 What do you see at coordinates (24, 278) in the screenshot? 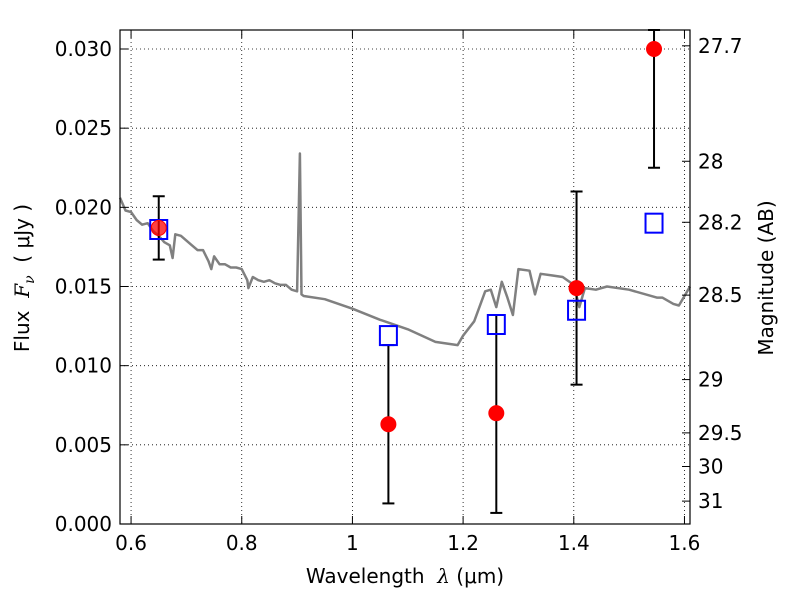
I see `y-axis-title: Flux Fν ( μJy )` at bounding box center [24, 278].